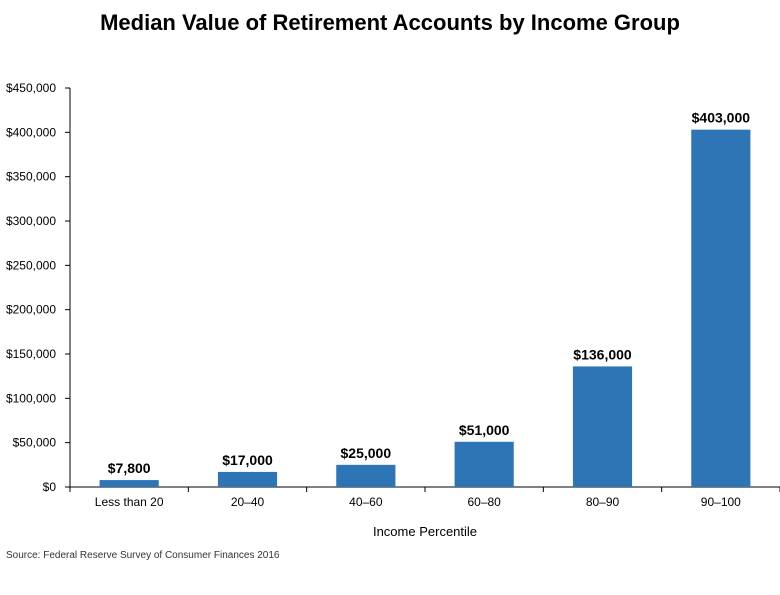  Describe the element at coordinates (129, 502) in the screenshot. I see `x-tick-label: Less than 20` at that location.